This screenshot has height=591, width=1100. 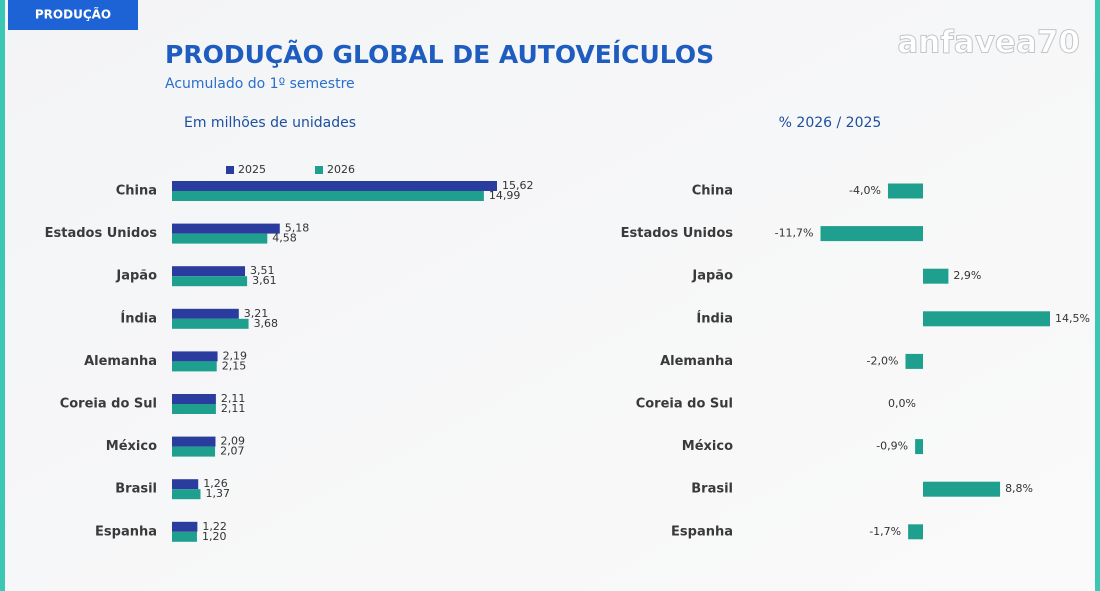 What do you see at coordinates (284, 238) in the screenshot?
I see `value-label: 4,58` at bounding box center [284, 238].